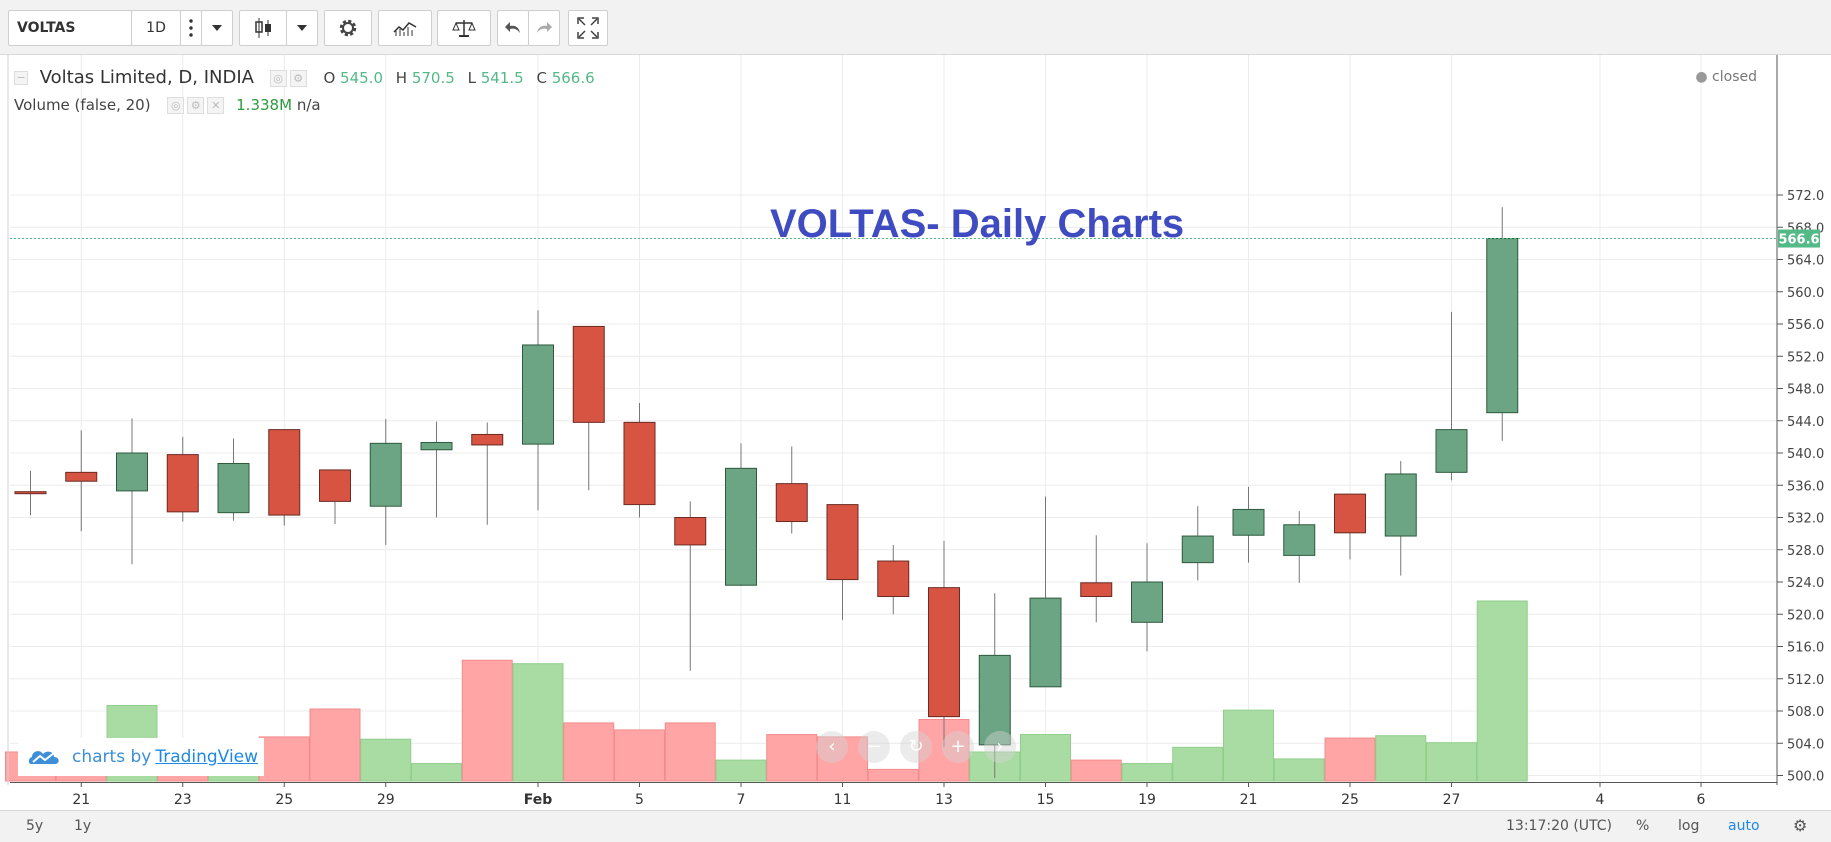  Describe the element at coordinates (958, 747) in the screenshot. I see `zoom-in-icon: +` at that location.